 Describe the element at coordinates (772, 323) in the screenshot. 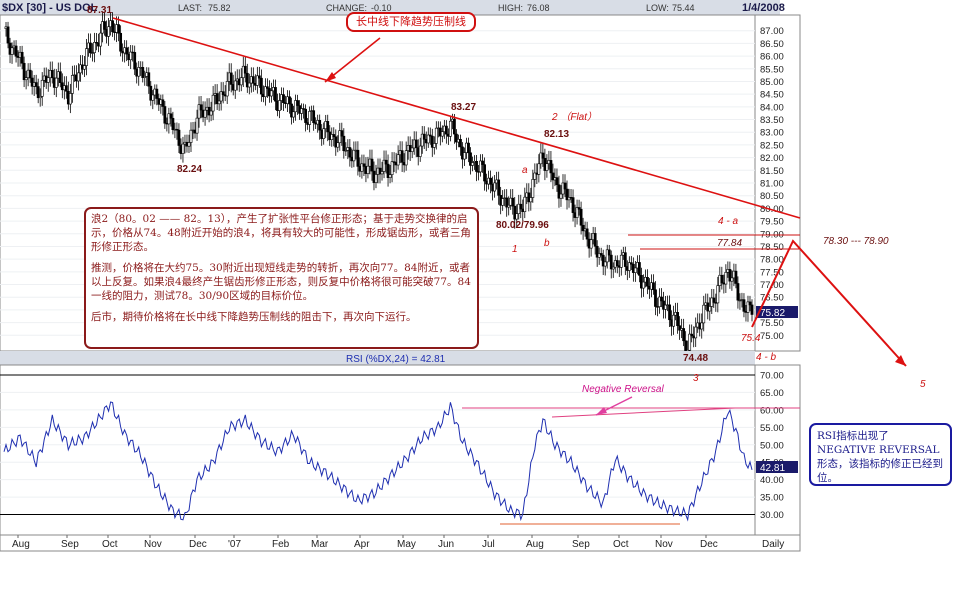

I see `price-tick-label: 75.50` at that location.